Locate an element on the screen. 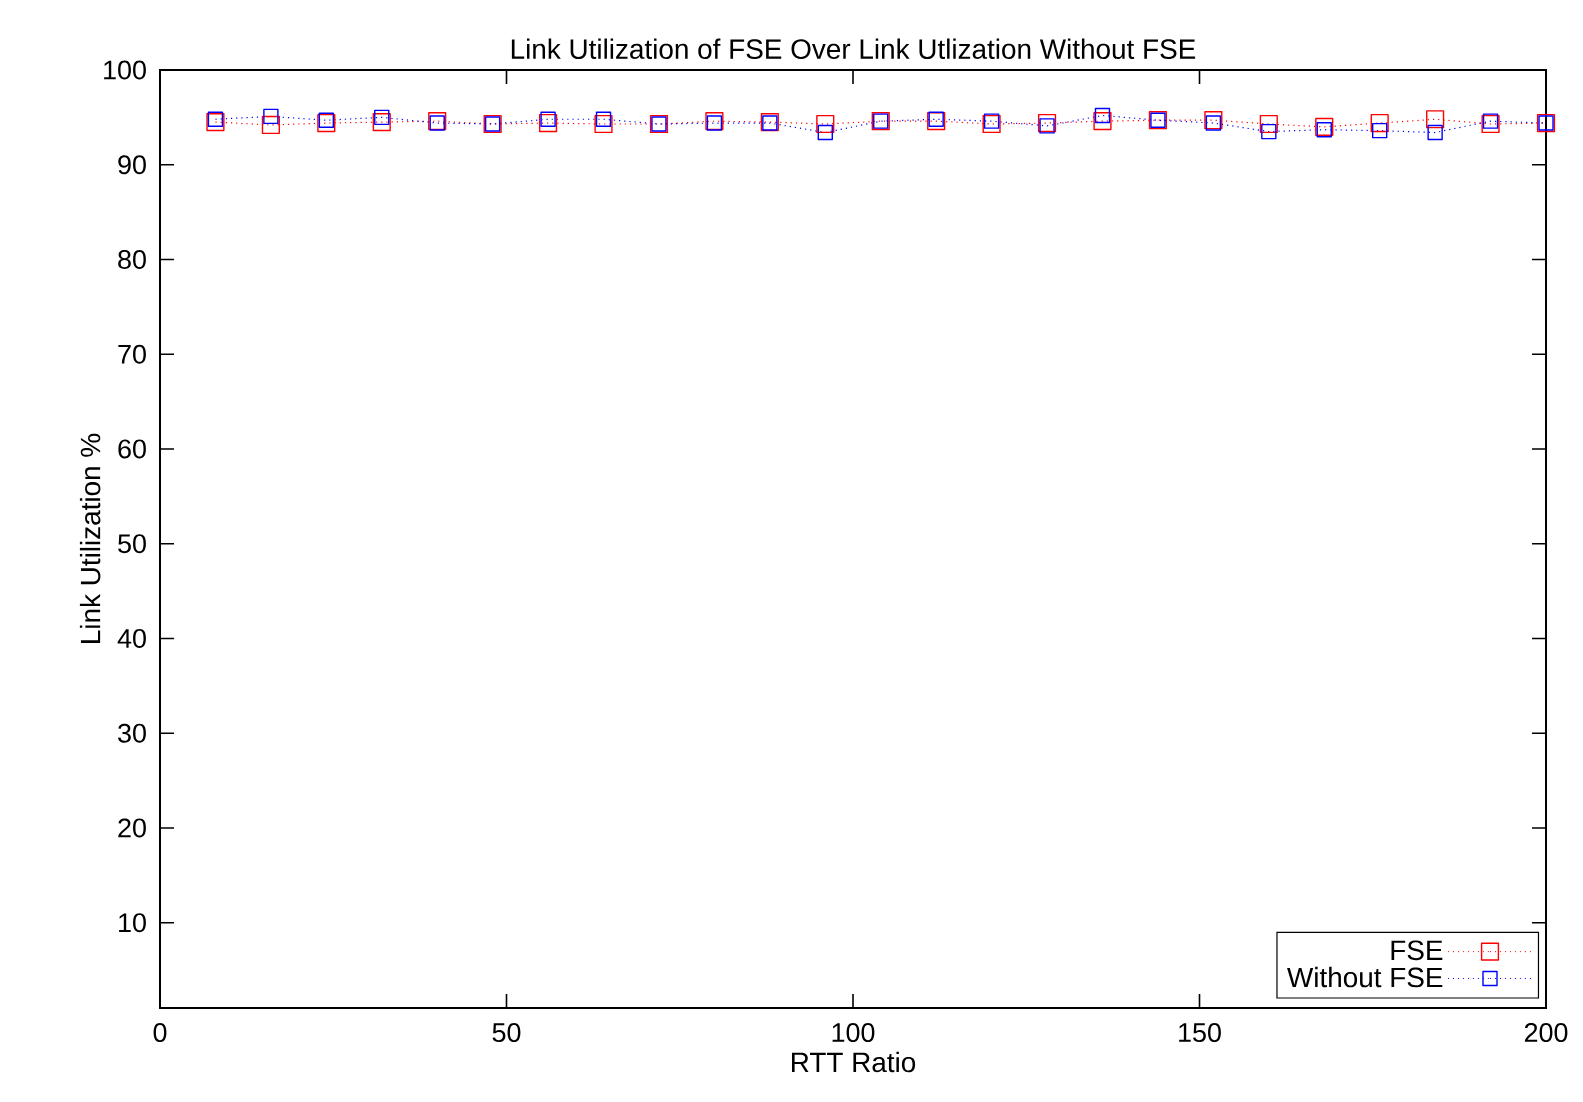 This screenshot has width=1583, height=1102. y-tick-label: 20 is located at coordinates (132, 828).